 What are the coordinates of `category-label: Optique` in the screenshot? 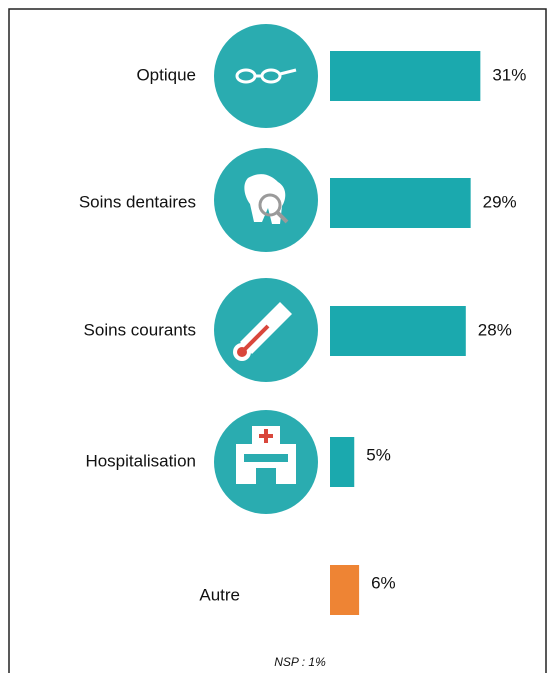 It's located at (166, 74).